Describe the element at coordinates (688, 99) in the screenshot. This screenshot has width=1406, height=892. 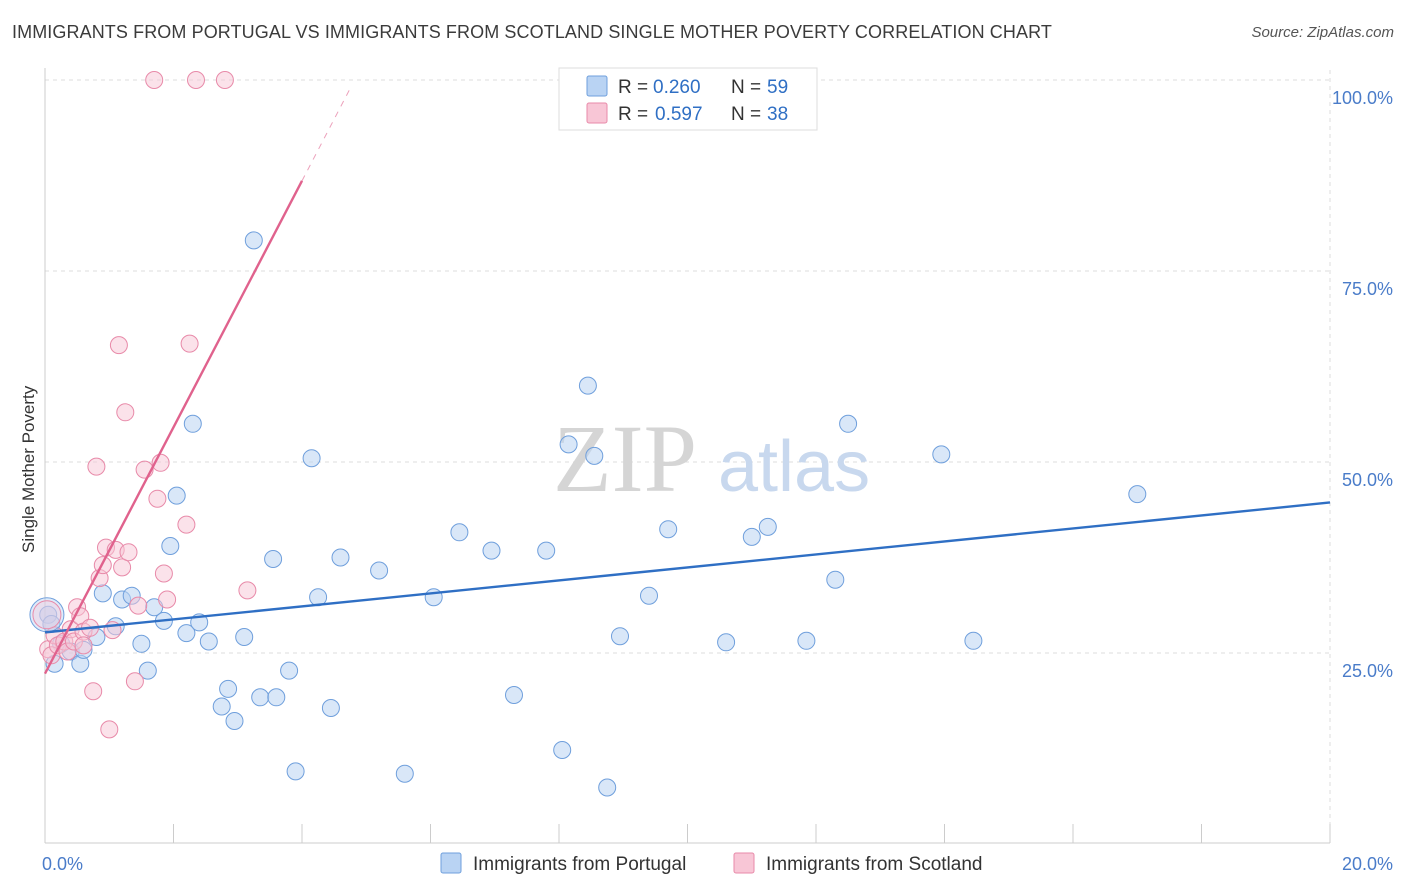
I see `correlation-legend: R = 0.260 N = 59 R = 0.597 N = 38` at that location.